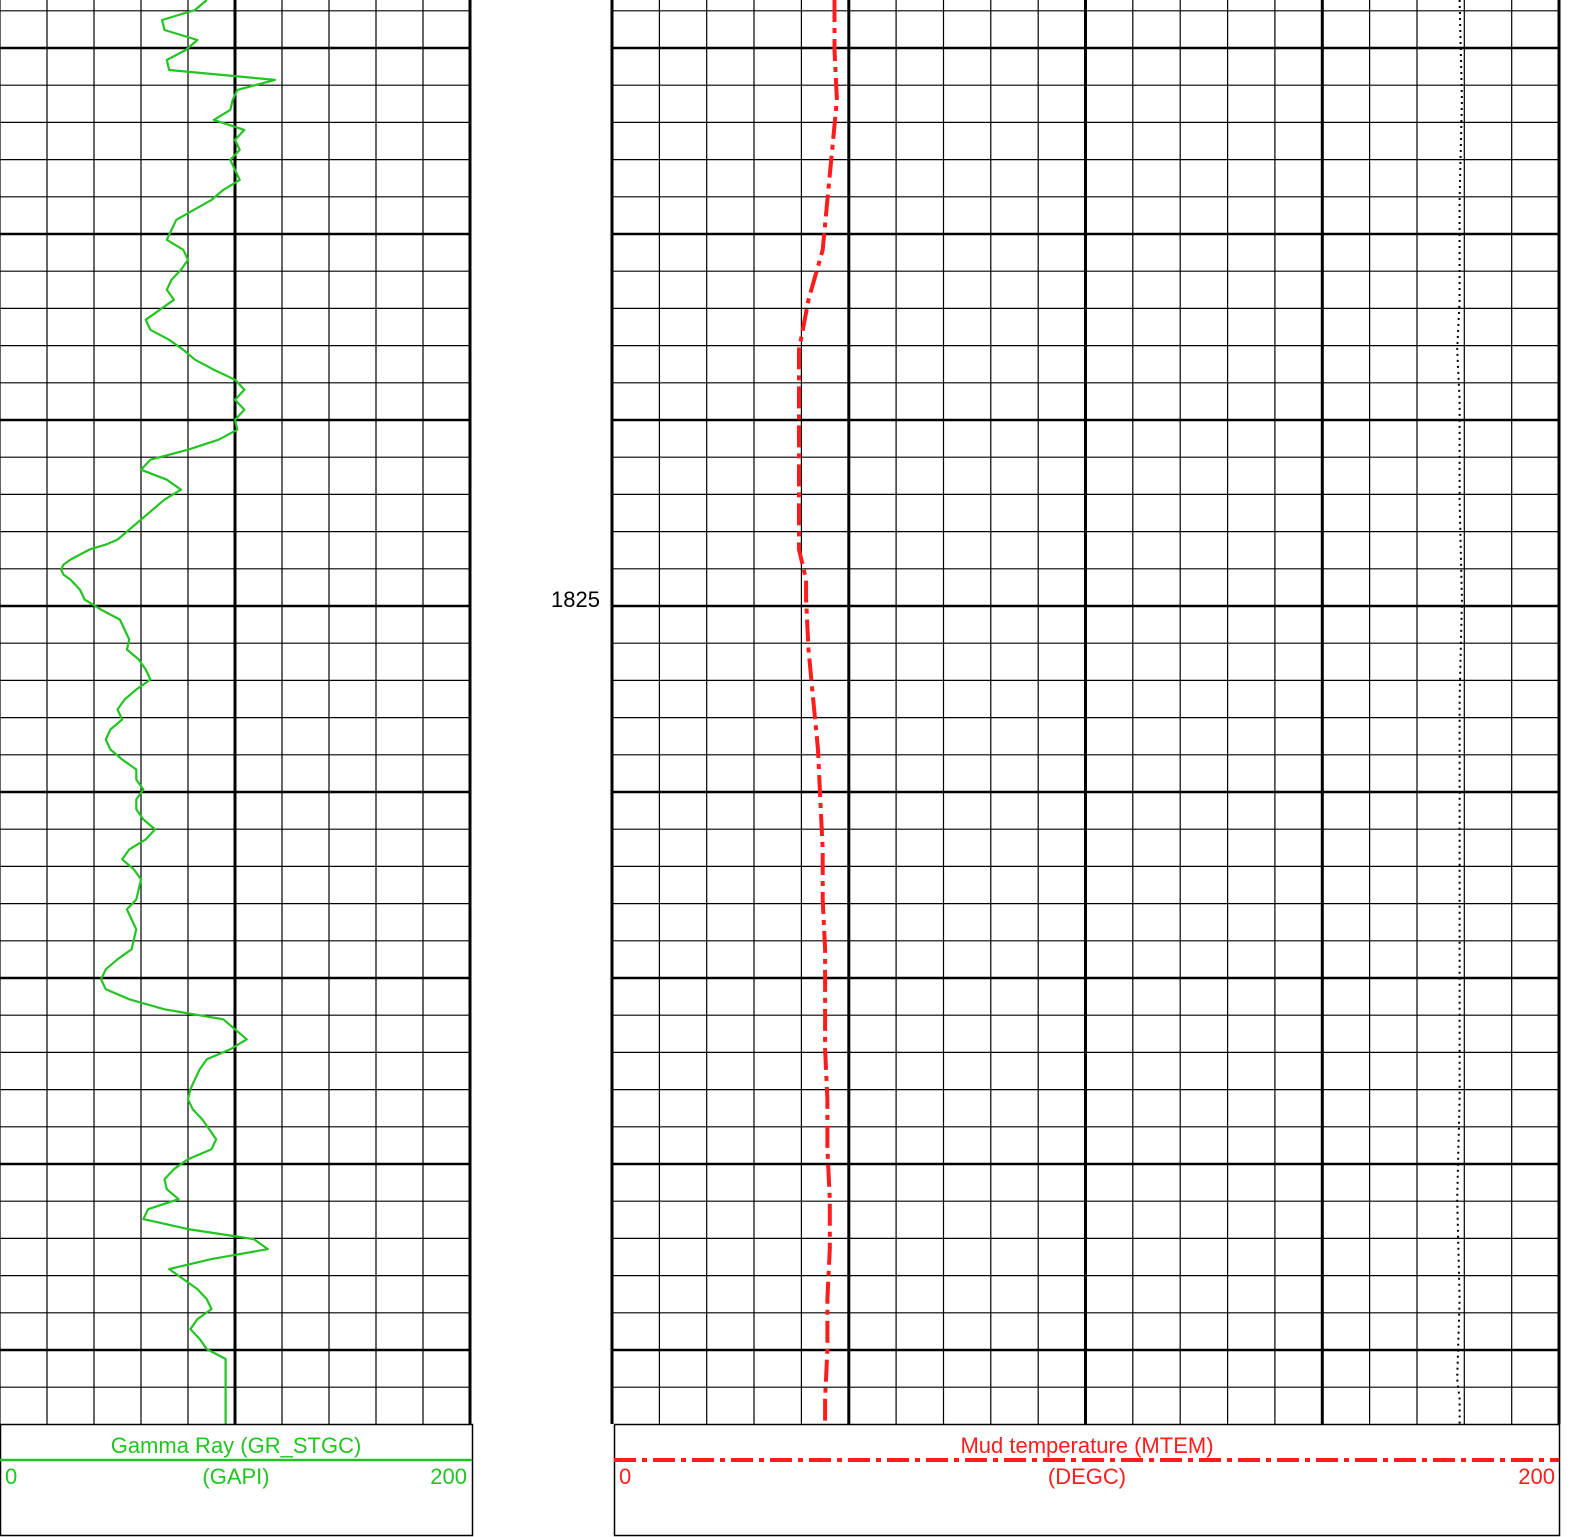  What do you see at coordinates (168, 712) in the screenshot?
I see `gamma-ray-curve` at bounding box center [168, 712].